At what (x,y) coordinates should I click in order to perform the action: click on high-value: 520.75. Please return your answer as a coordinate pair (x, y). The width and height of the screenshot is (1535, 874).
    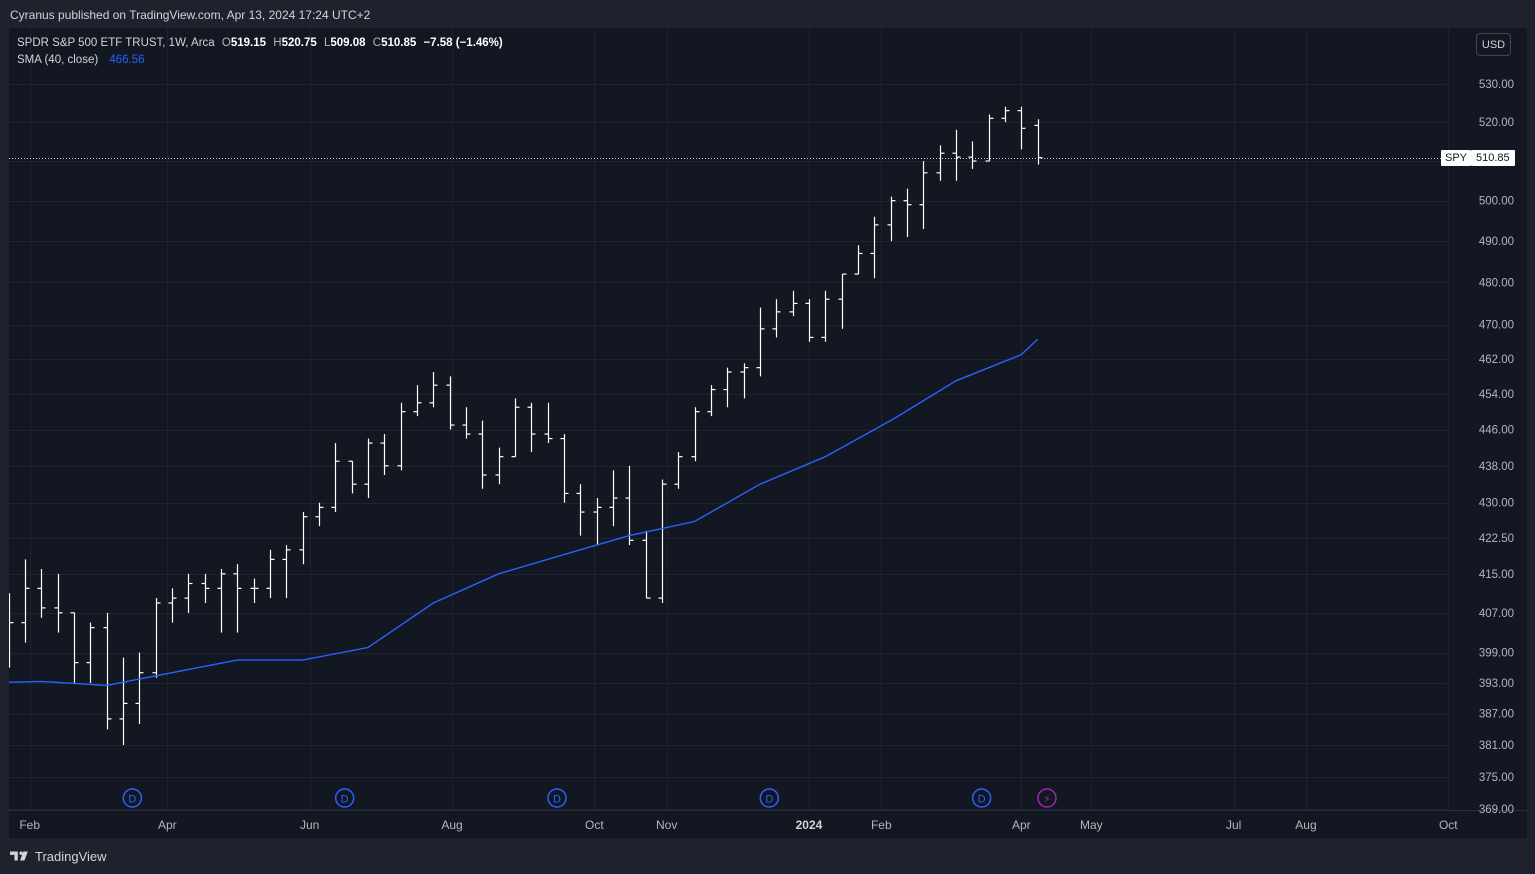
    Looking at the image, I should click on (299, 43).